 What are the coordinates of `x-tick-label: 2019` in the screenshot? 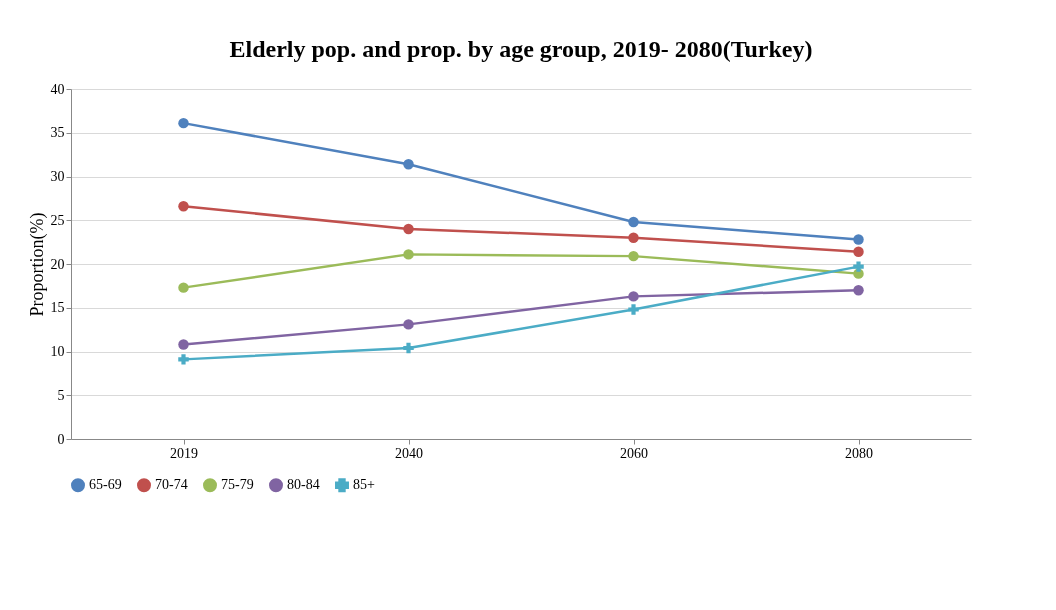 It's located at (184, 453).